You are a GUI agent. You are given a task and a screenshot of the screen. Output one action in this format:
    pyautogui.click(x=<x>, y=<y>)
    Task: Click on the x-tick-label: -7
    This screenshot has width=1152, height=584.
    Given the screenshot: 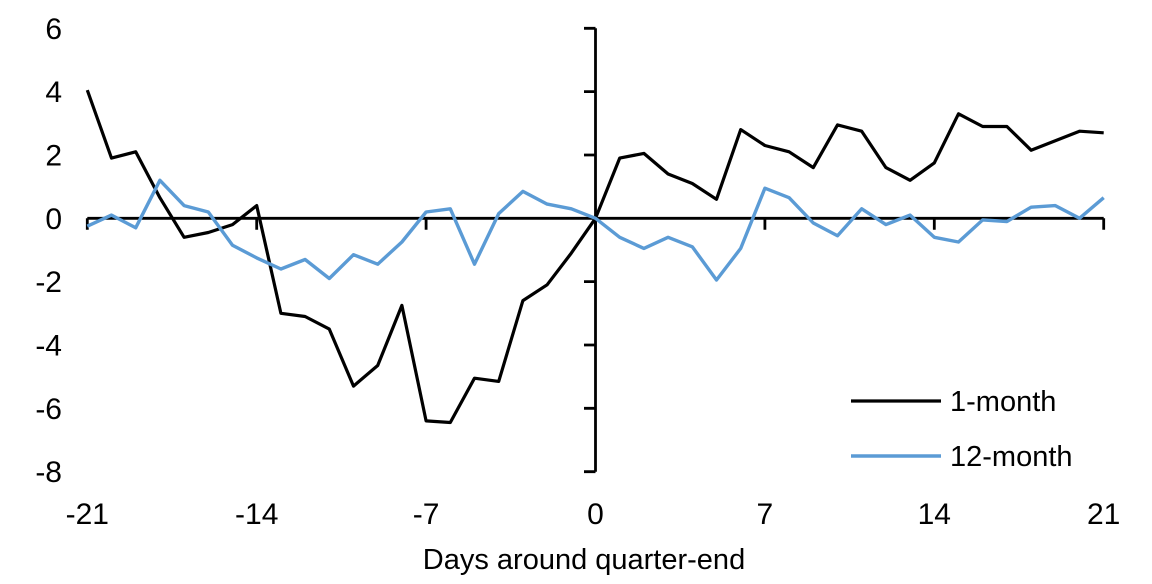 What is the action you would take?
    pyautogui.click(x=426, y=514)
    